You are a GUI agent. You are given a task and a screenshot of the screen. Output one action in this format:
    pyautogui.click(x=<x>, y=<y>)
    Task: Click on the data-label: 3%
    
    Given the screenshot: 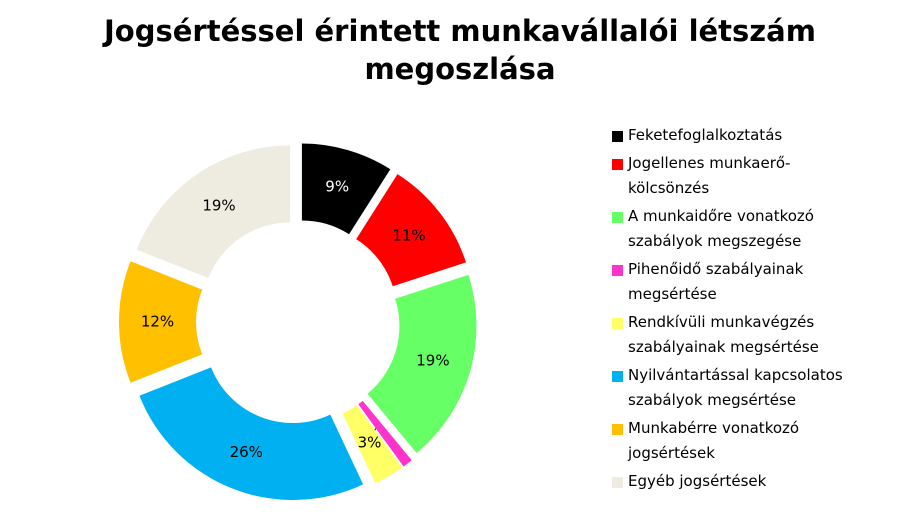 What is the action you would take?
    pyautogui.click(x=370, y=442)
    